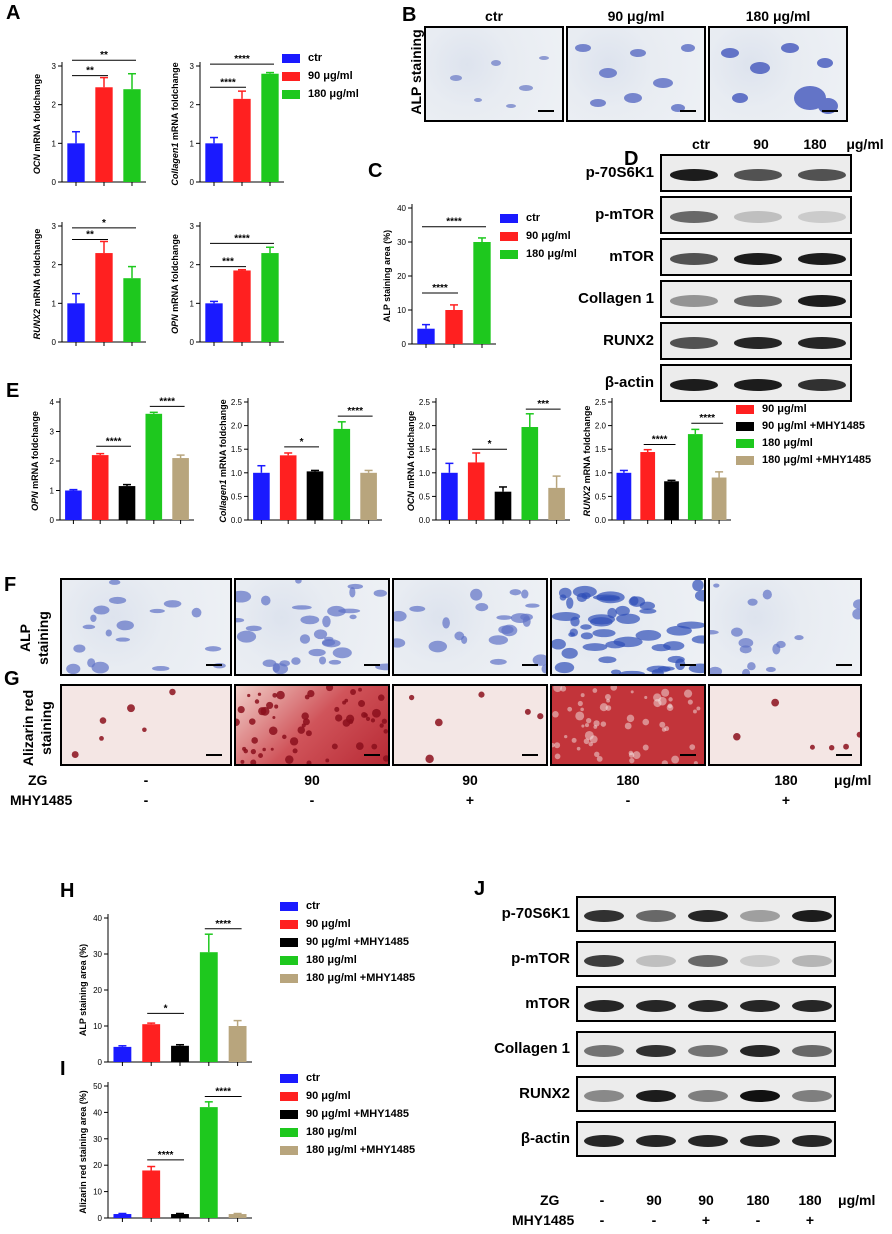 The image size is (892, 1234). I want to click on panel-d-hdr-180: 180, so click(815, 144).